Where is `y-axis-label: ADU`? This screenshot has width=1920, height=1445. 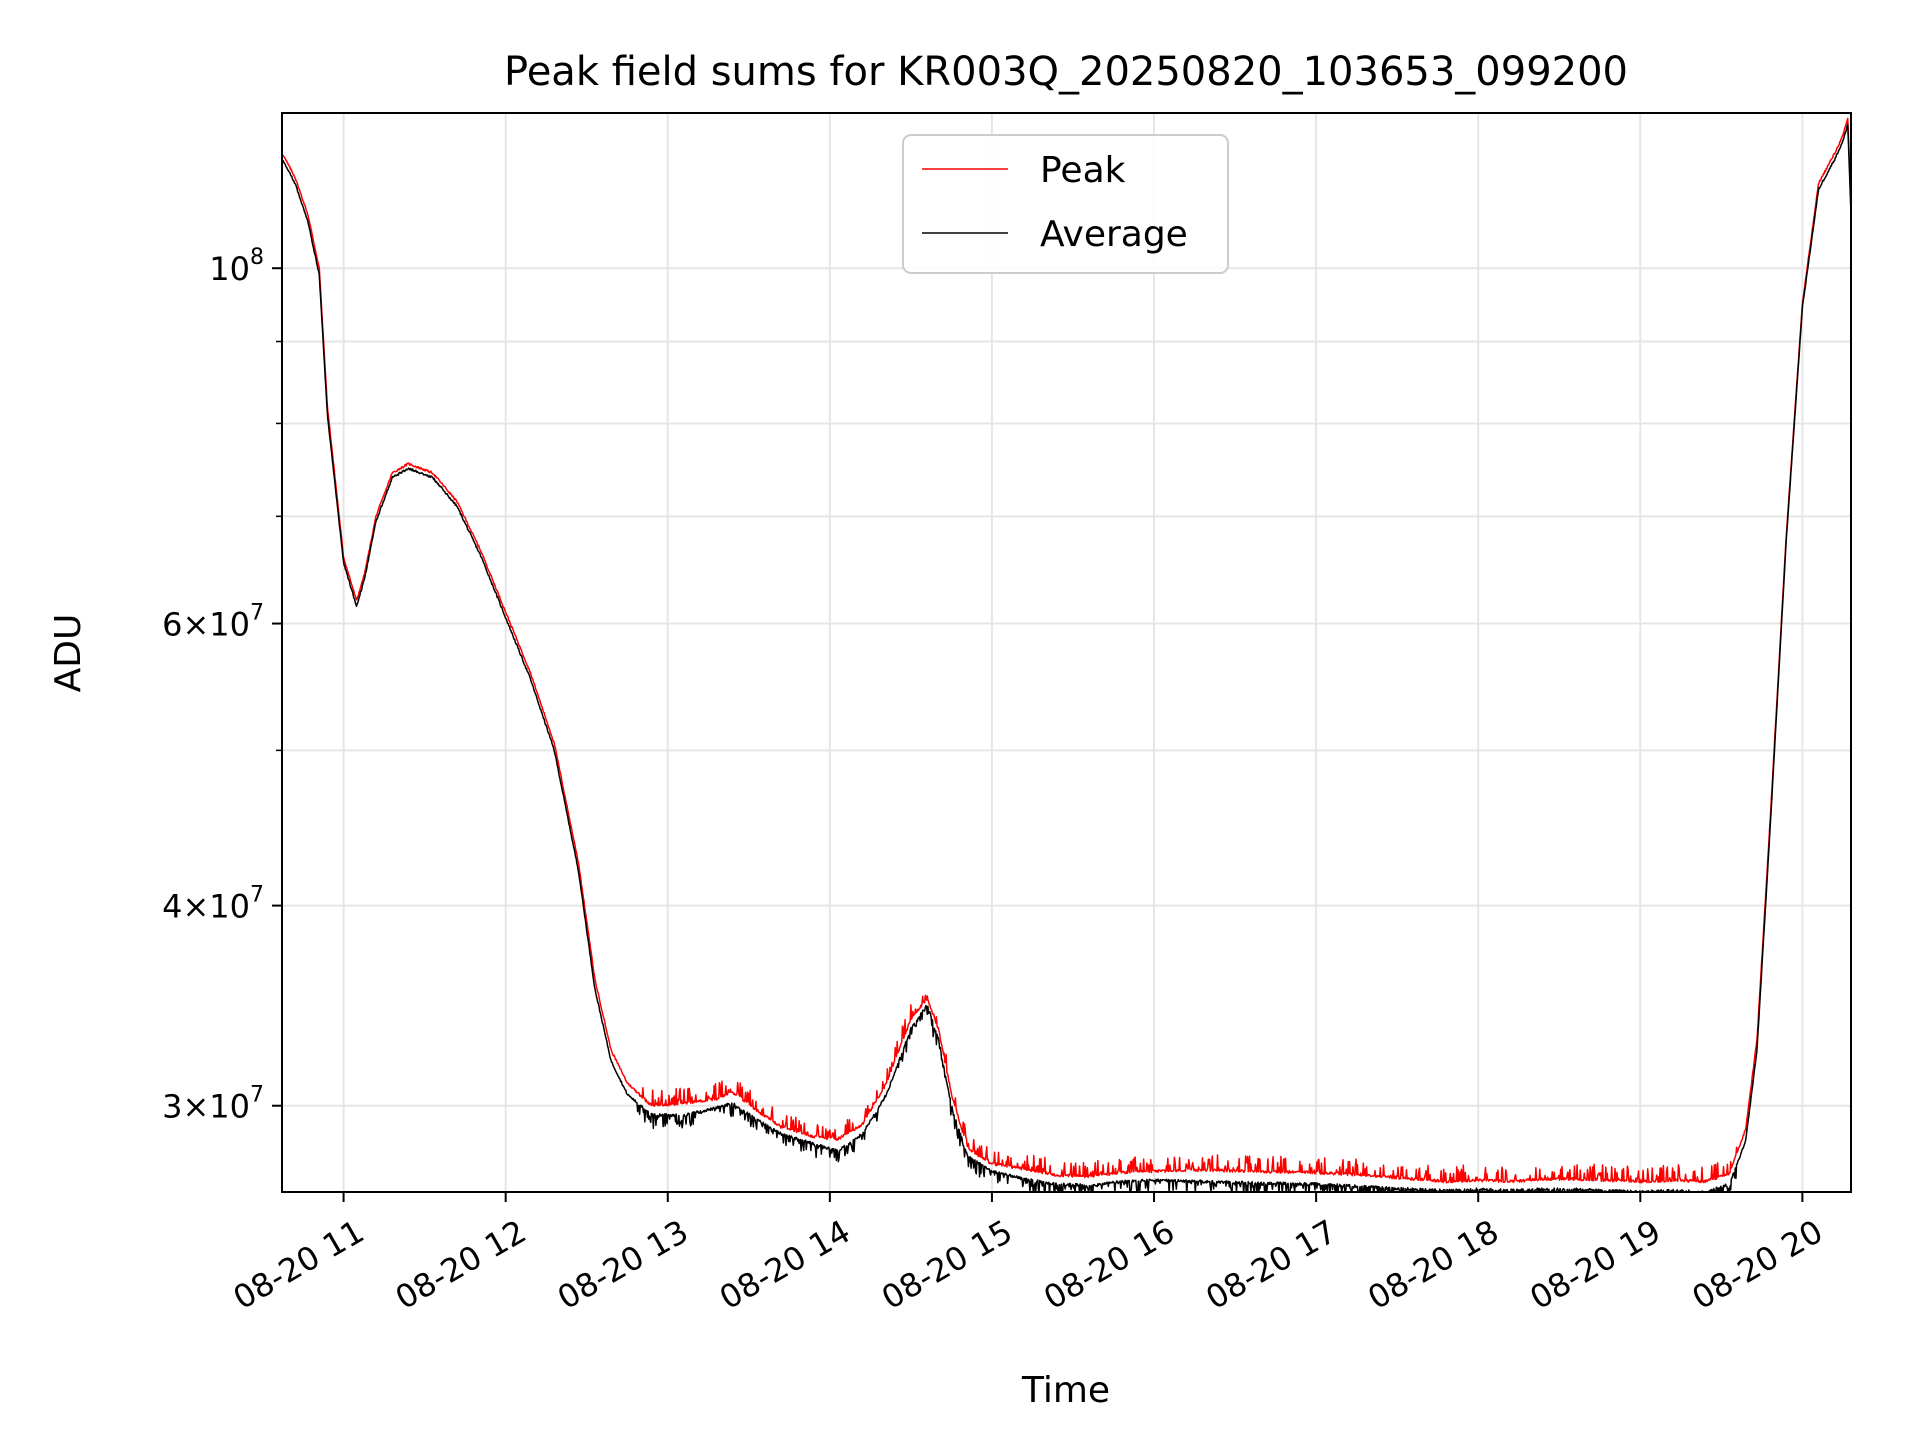
y-axis-label: ADU is located at coordinates (68, 653).